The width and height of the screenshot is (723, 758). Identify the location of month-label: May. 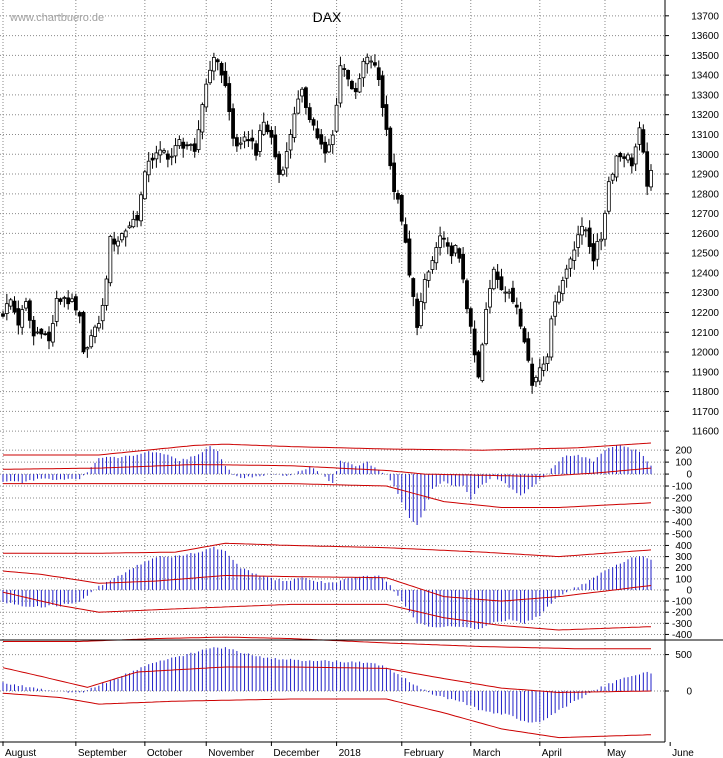
(616, 753).